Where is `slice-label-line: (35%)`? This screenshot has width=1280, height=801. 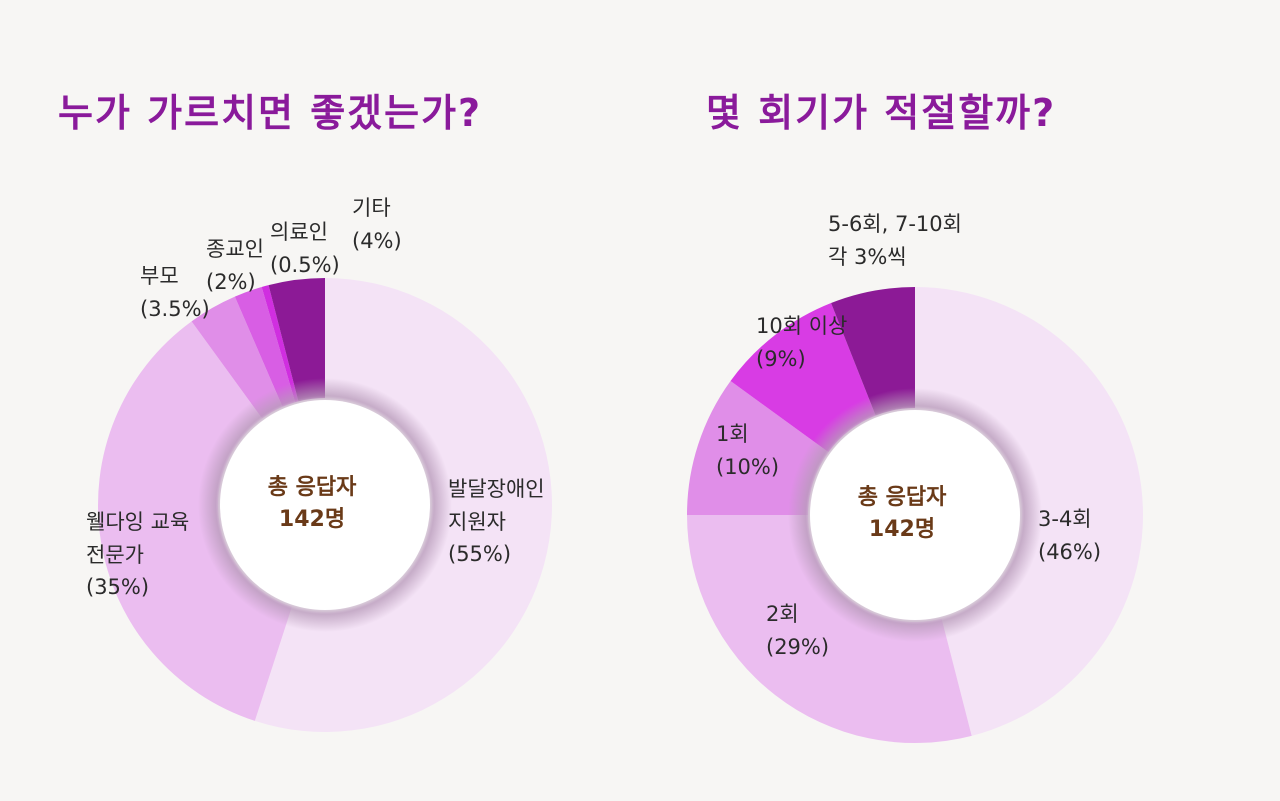
slice-label-line: (35%) is located at coordinates (118, 587).